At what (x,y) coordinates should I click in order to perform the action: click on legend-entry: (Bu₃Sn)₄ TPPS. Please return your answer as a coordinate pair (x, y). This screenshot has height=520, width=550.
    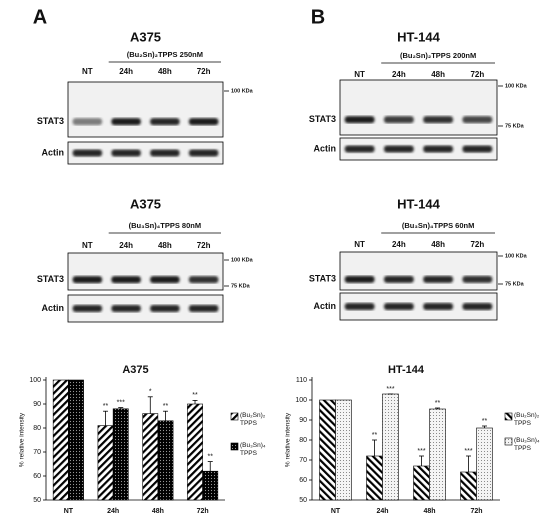
    Looking at the image, I should click on (527, 444).